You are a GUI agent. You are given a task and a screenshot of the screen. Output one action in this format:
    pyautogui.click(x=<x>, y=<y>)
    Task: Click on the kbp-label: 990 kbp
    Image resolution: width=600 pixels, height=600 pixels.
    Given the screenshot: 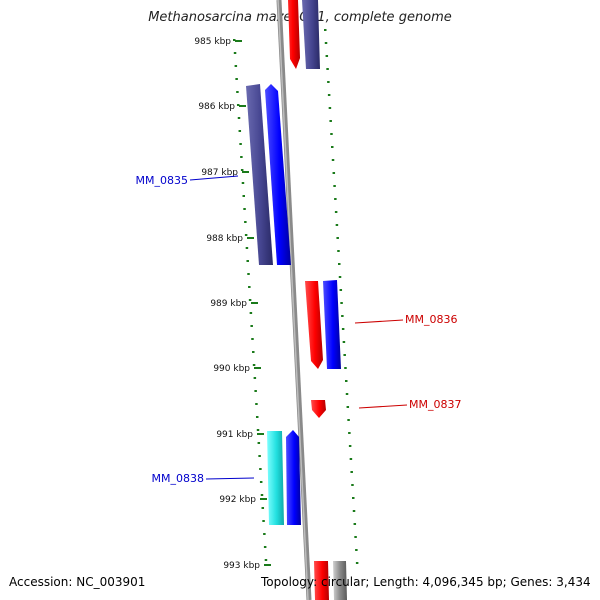 What is the action you would take?
    pyautogui.click(x=231, y=369)
    